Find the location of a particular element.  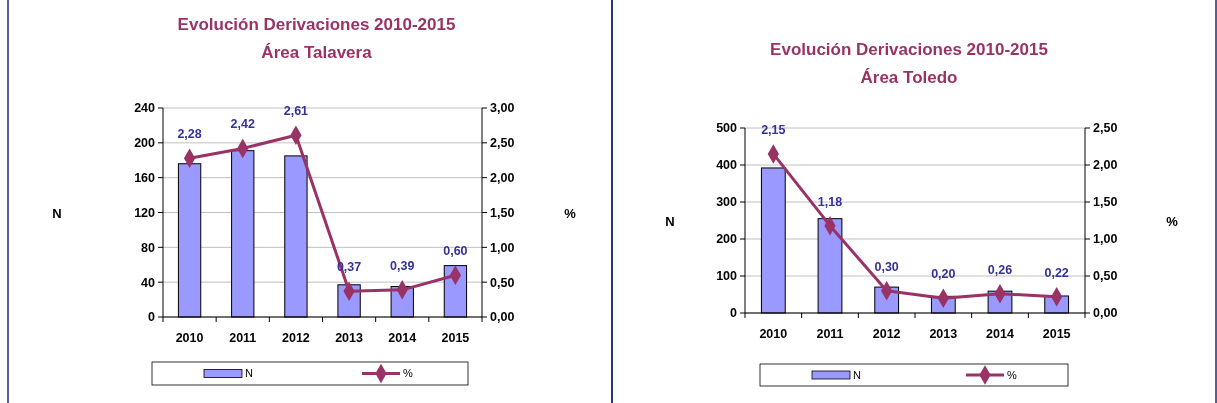

data-label: 0,60 is located at coordinates (455, 251).